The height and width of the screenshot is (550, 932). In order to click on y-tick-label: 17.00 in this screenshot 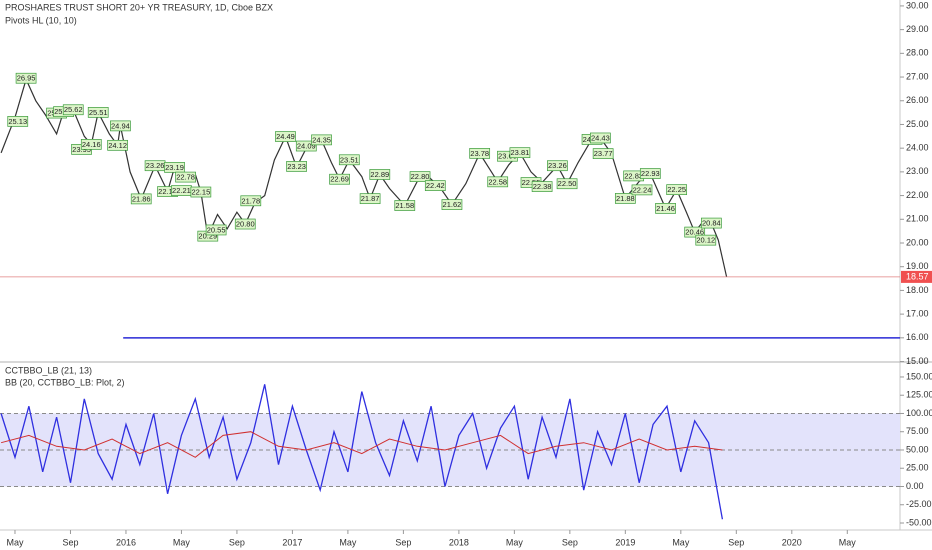, I will do `click(917, 313)`.